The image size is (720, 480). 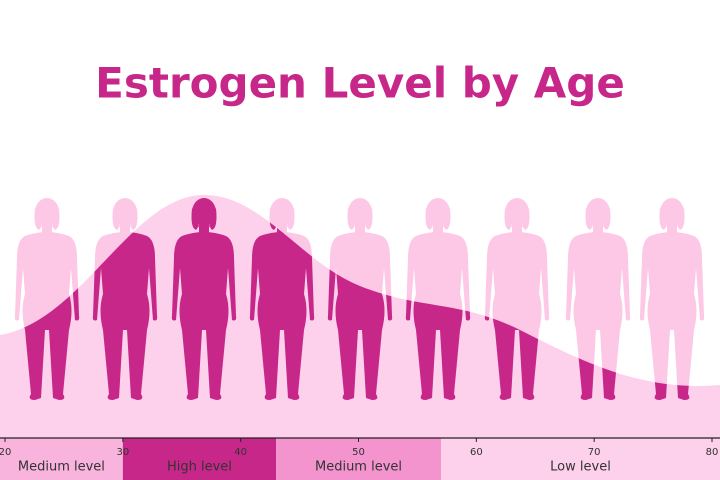 What do you see at coordinates (712, 452) in the screenshot?
I see `x-tick-label: 80` at bounding box center [712, 452].